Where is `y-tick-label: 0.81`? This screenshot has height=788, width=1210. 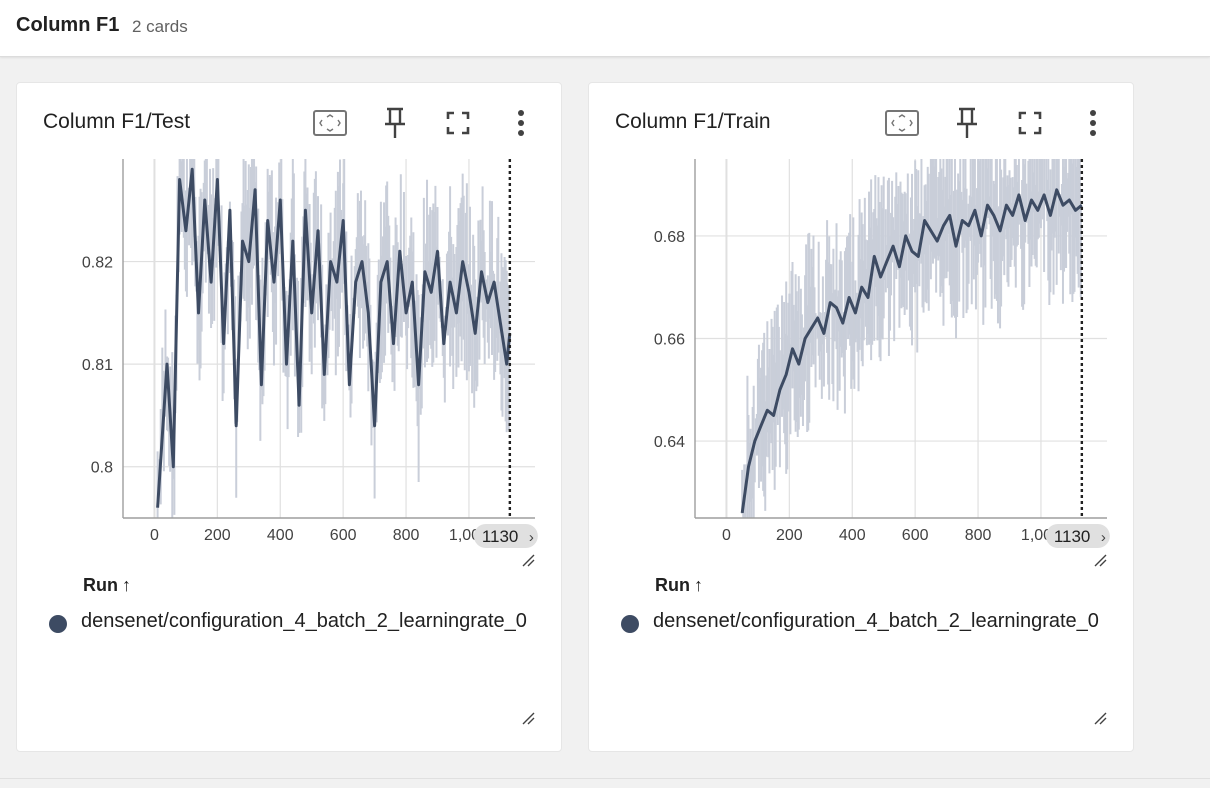
y-tick-label: 0.81 is located at coordinates (97, 365).